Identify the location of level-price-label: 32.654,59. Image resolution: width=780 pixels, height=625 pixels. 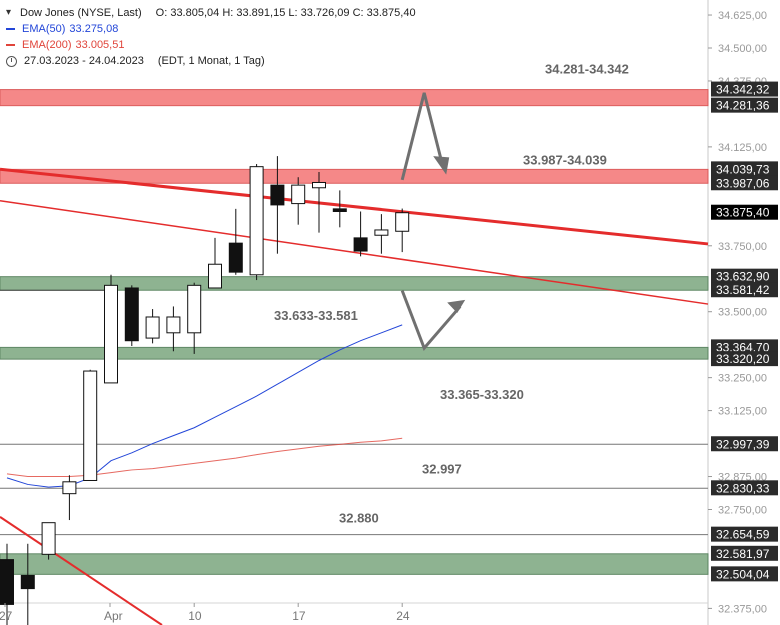
(743, 535).